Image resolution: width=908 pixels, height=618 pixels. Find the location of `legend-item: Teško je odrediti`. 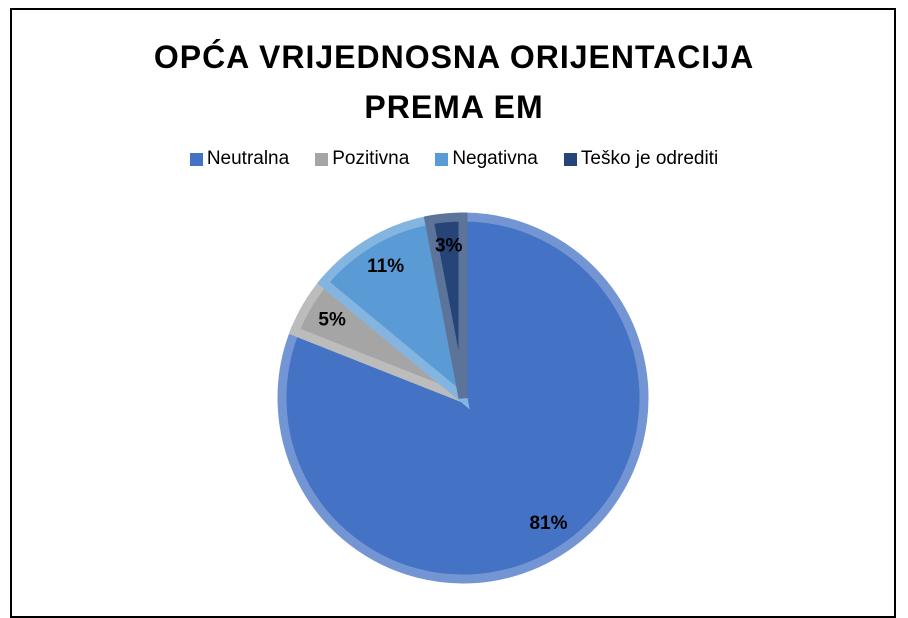

legend-item: Teško je odrediti is located at coordinates (641, 159).